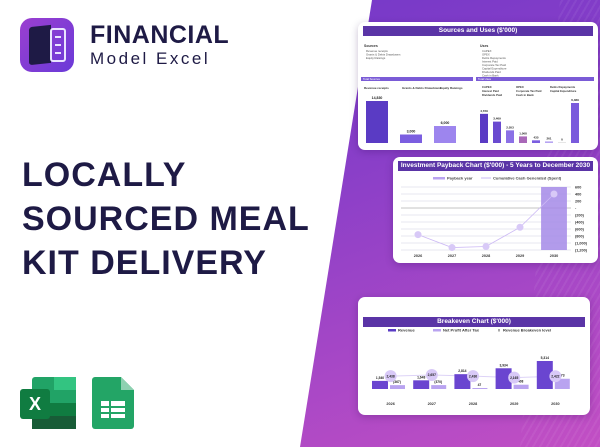  Describe the element at coordinates (520, 87) in the screenshot. I see `legend-item: OPEX` at that location.